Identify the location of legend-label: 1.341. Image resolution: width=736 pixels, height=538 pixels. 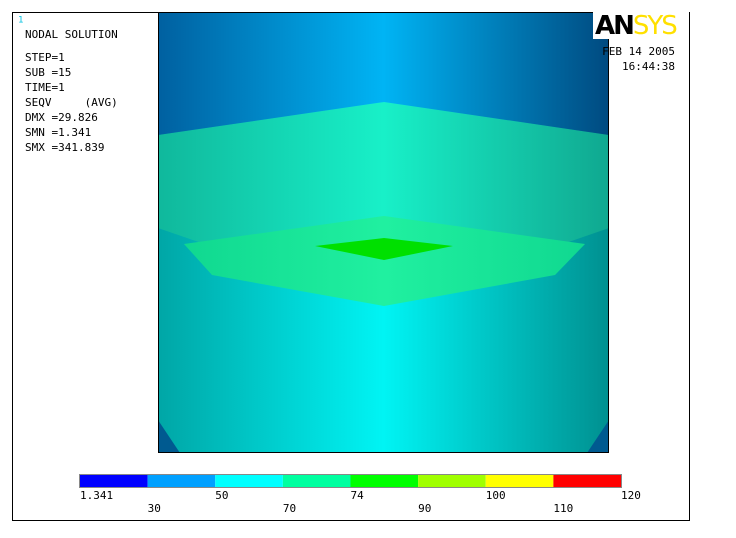
(96, 495).